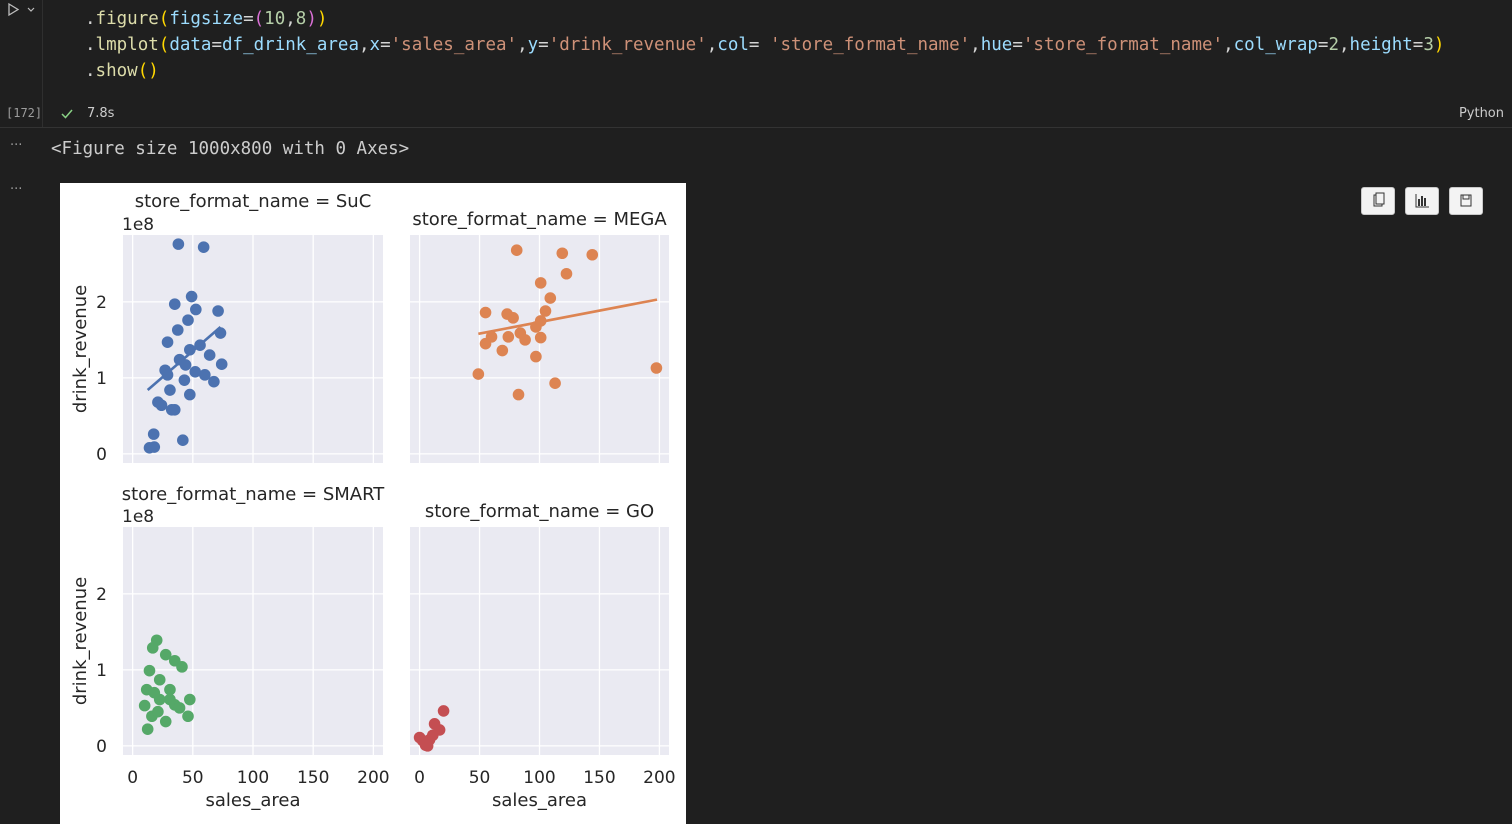  I want to click on code-token: data, so click(190, 45).